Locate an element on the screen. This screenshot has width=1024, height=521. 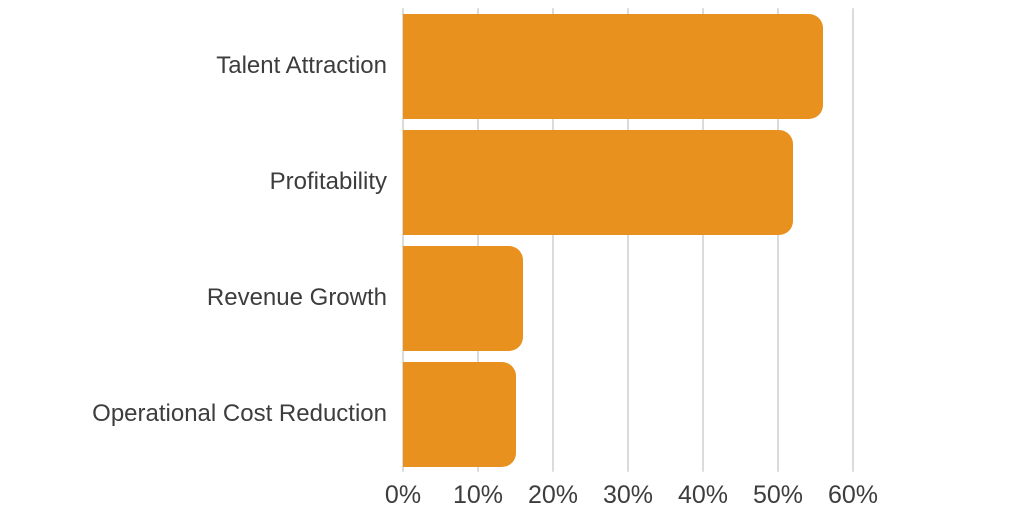
category-label: Revenue Growth is located at coordinates (296, 297).